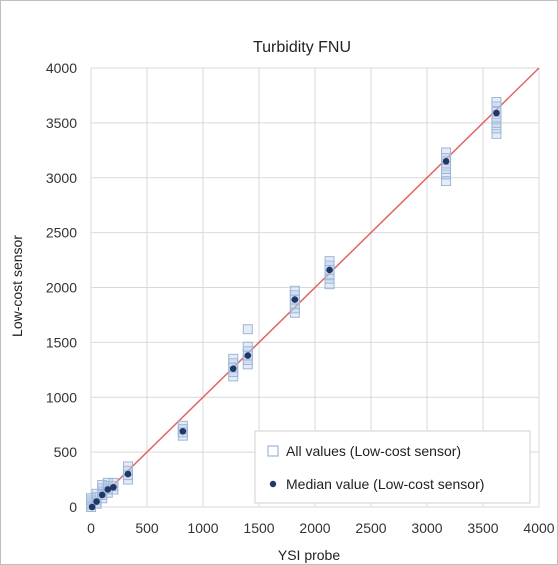 This screenshot has width=558, height=565. What do you see at coordinates (202, 528) in the screenshot?
I see `x-tick-label: 1000` at bounding box center [202, 528].